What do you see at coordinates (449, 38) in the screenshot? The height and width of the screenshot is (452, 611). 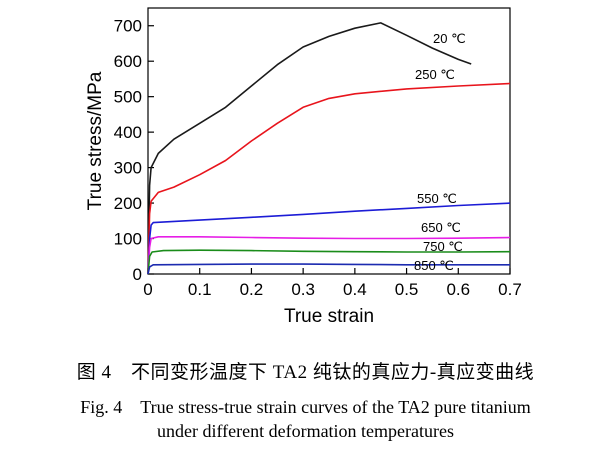 I see `series-label: 20 ℃` at bounding box center [449, 38].